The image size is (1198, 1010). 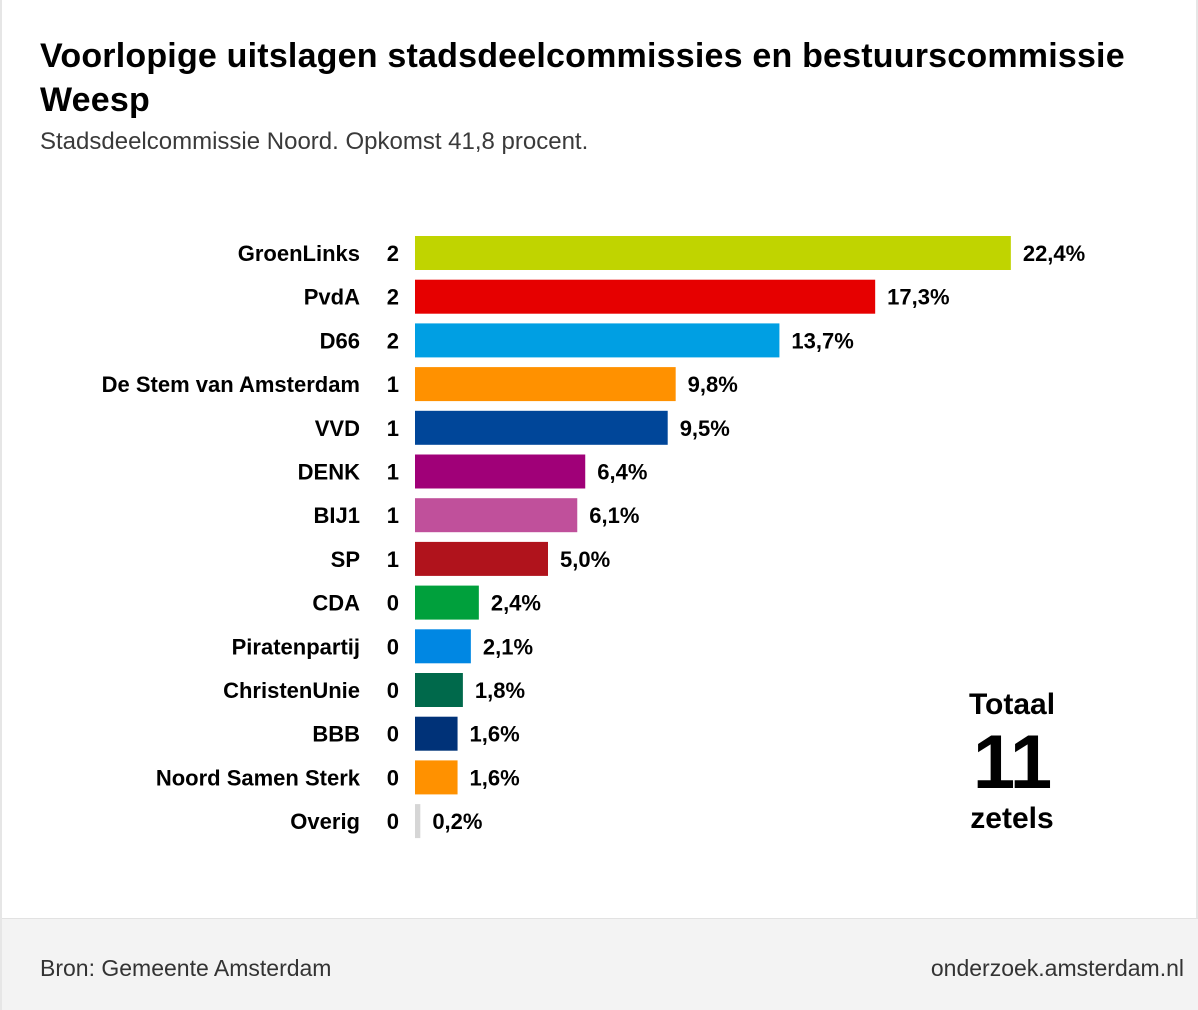 I want to click on category-label: Overig, so click(x=325, y=821).